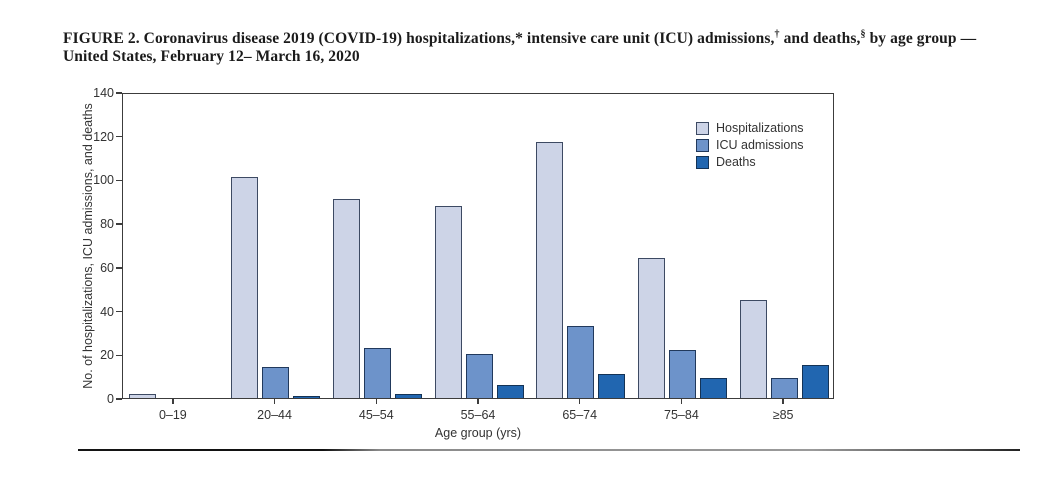 Image resolution: width=1037 pixels, height=494 pixels. Describe the element at coordinates (549, 450) in the screenshot. I see `page-divider` at that location.